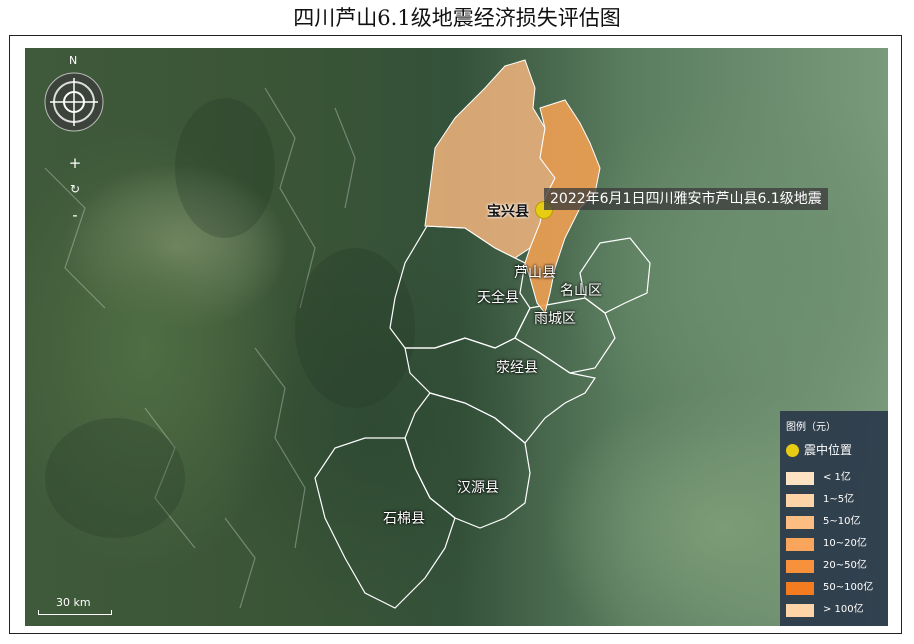 This screenshot has width=914, height=644. What do you see at coordinates (845, 543) in the screenshot?
I see `legend-item-label: 10~20亿` at bounding box center [845, 543].